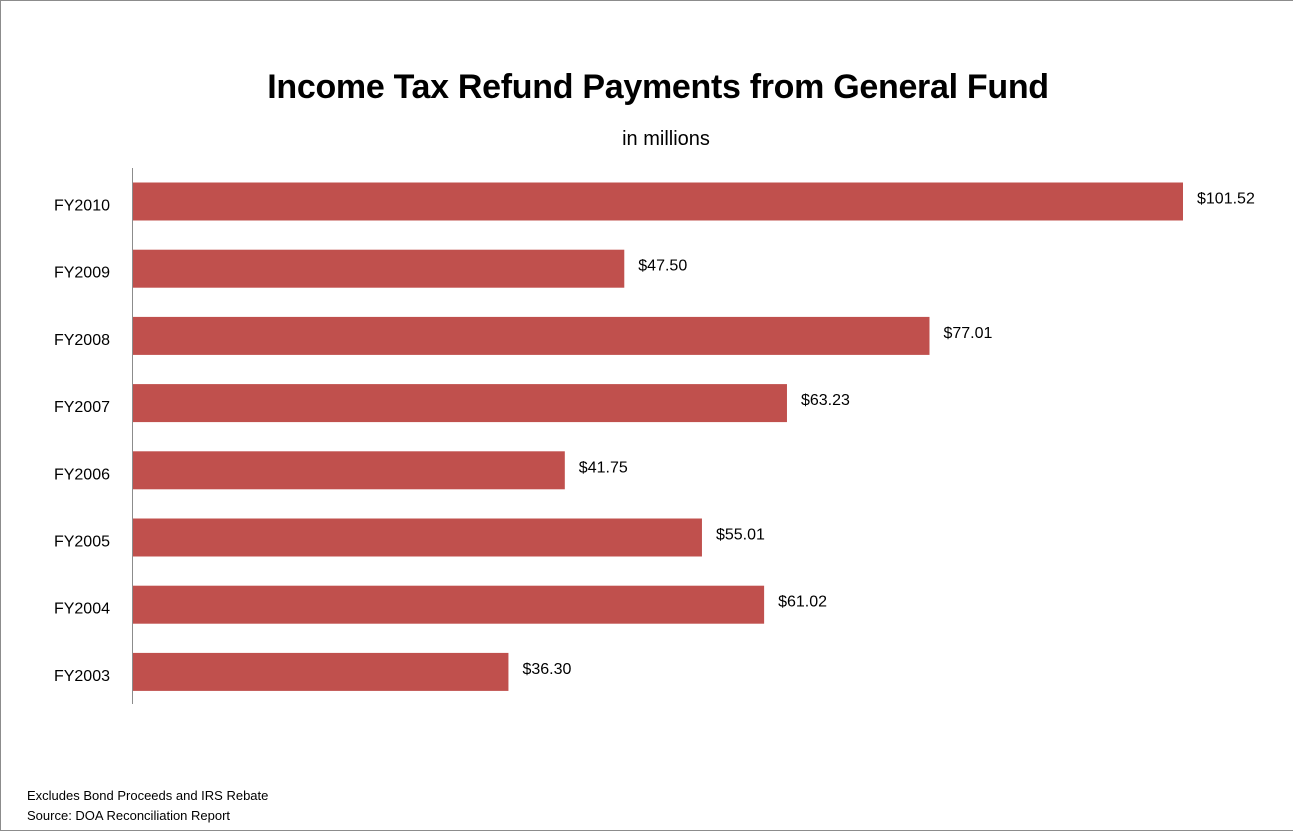 The height and width of the screenshot is (833, 1295). What do you see at coordinates (82, 474) in the screenshot?
I see `category-label-fy2006: FY2006` at bounding box center [82, 474].